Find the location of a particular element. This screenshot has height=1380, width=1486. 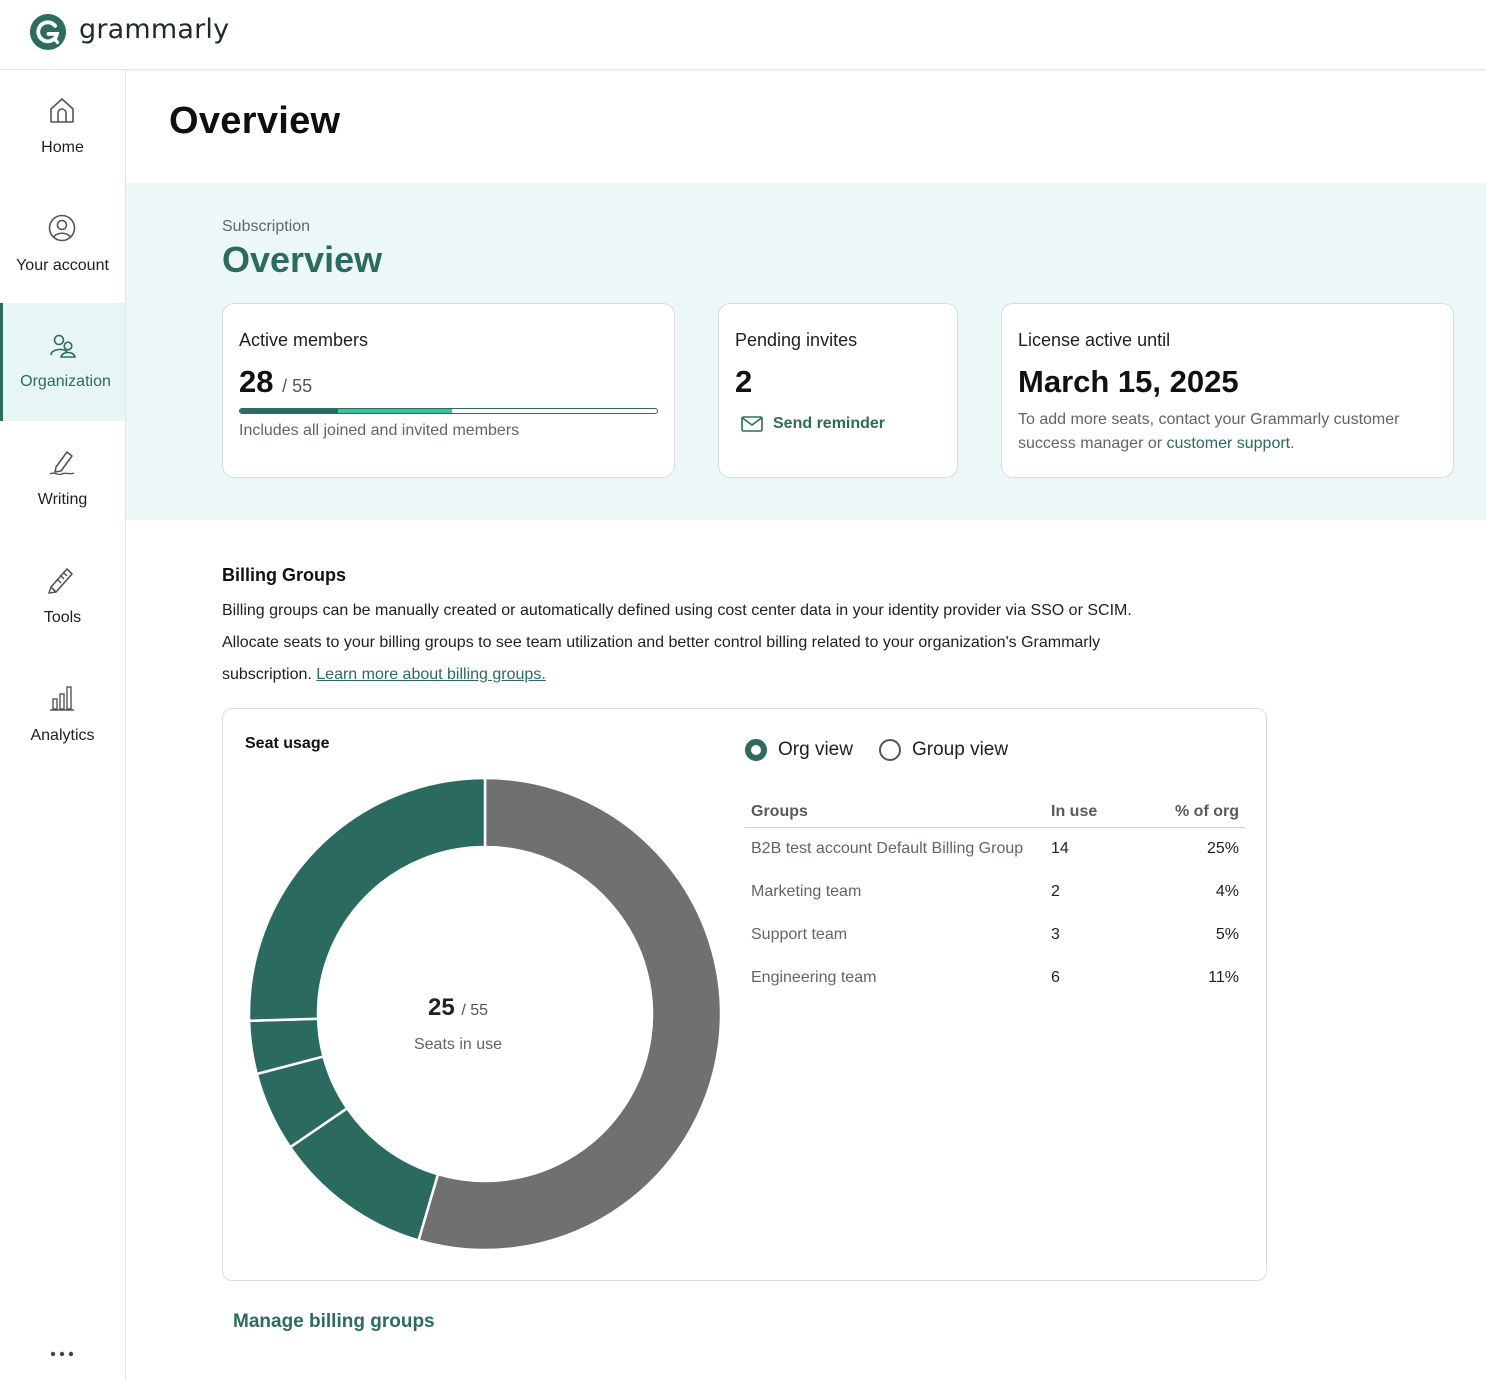

send-reminder-button: Send reminder is located at coordinates (813, 424).